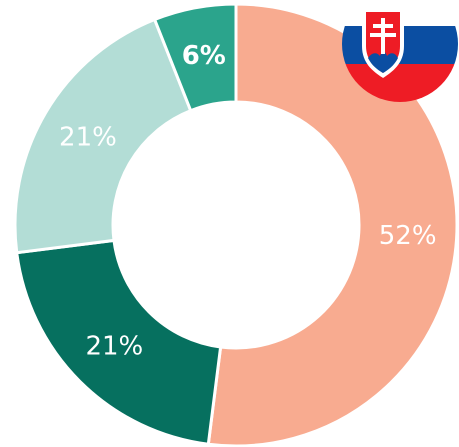  What do you see at coordinates (204, 56) in the screenshot?
I see `slice-label: 6%` at bounding box center [204, 56].